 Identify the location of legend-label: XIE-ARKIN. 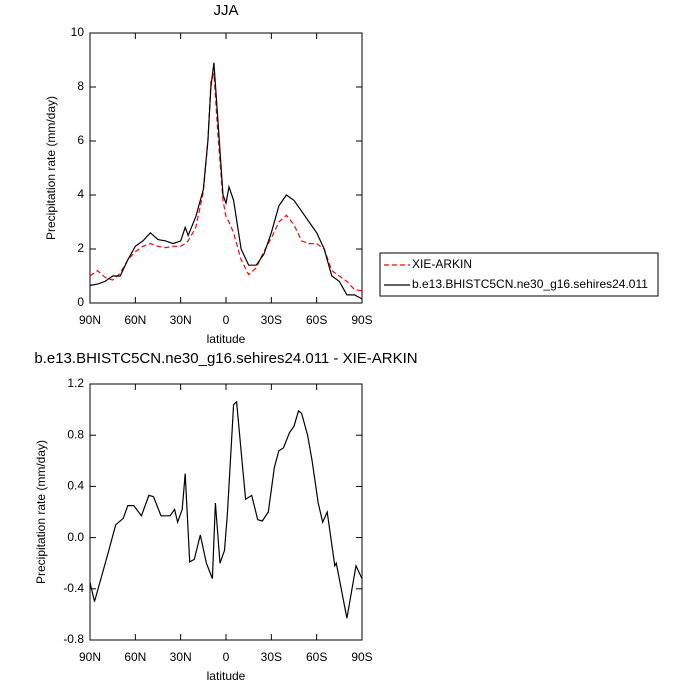
(442, 264).